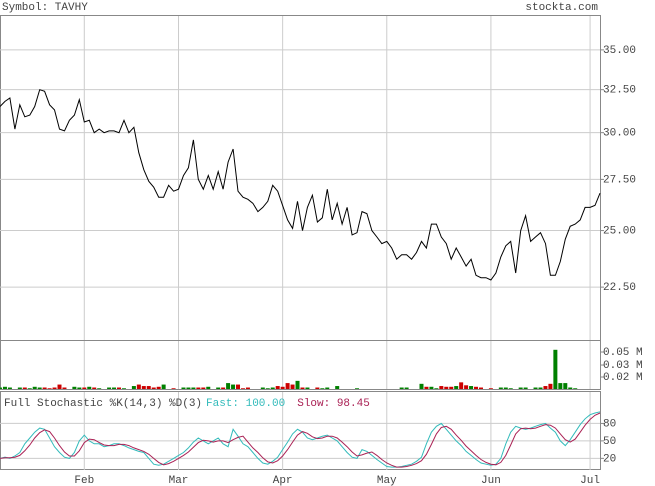 This screenshot has width=655, height=486. I want to click on symbol: Symbol: TAVHY, so click(45, 8).